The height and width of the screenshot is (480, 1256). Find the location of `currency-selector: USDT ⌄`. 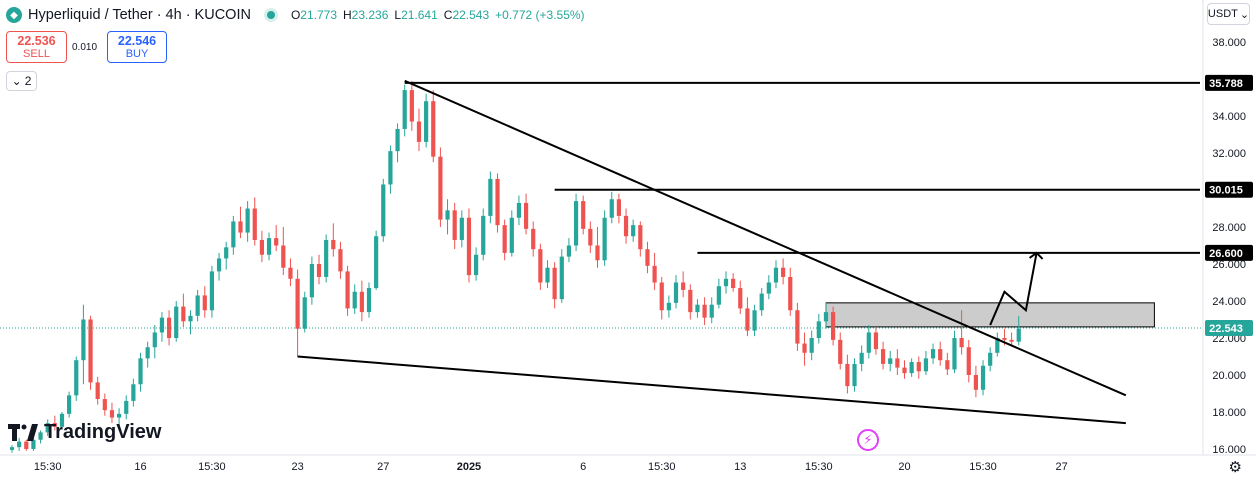

currency-selector: USDT ⌄ is located at coordinates (1228, 14).